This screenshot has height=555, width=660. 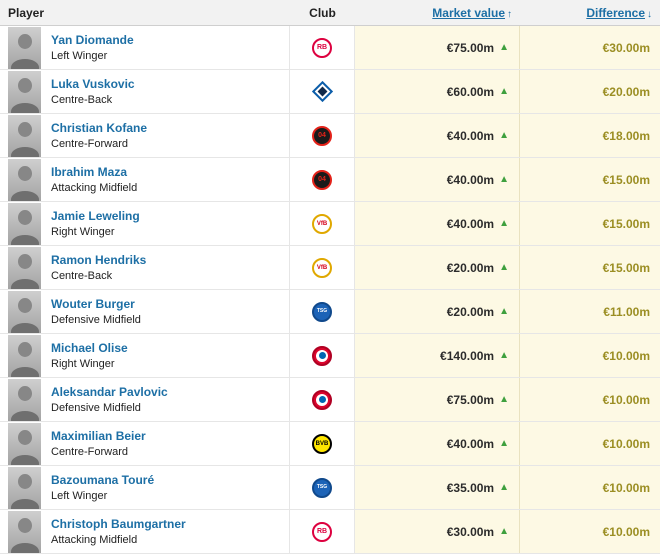 What do you see at coordinates (615, 12) in the screenshot?
I see `difference-sort-label: Difference` at bounding box center [615, 12].